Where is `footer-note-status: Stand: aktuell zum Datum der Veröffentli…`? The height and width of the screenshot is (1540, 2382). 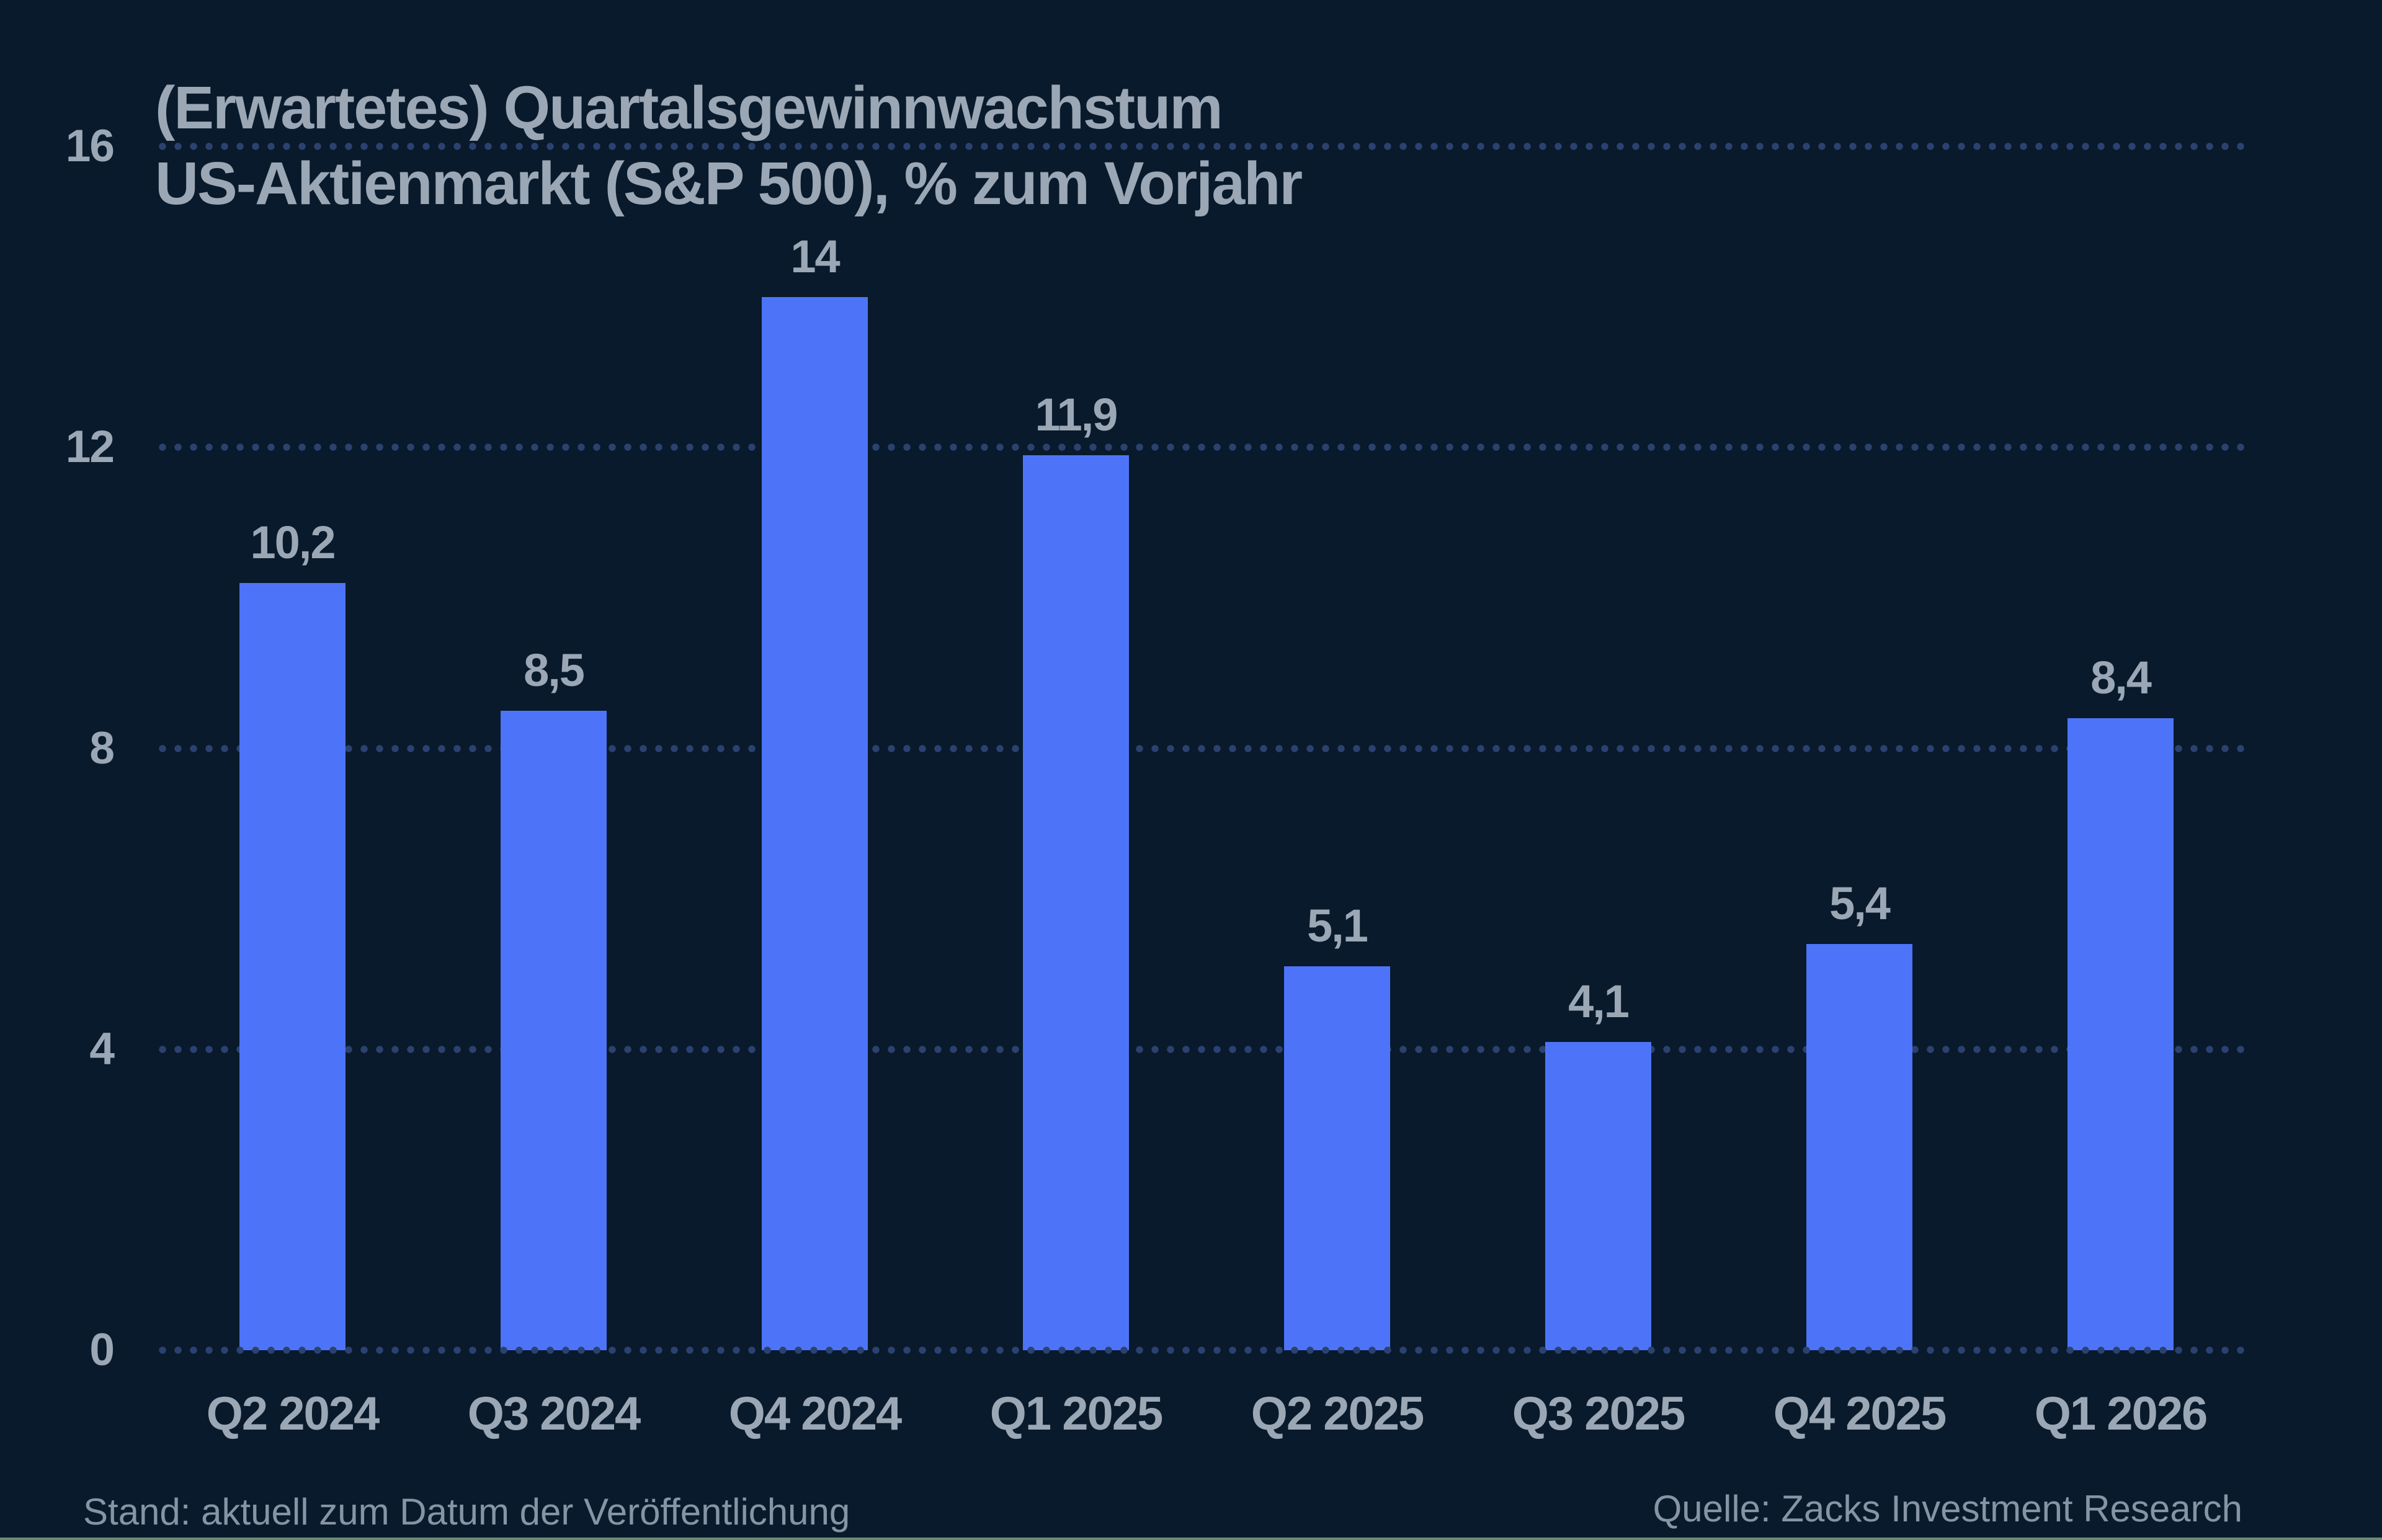 footer-note-status: Stand: aktuell zum Datum der Veröffentli… is located at coordinates (467, 1512).